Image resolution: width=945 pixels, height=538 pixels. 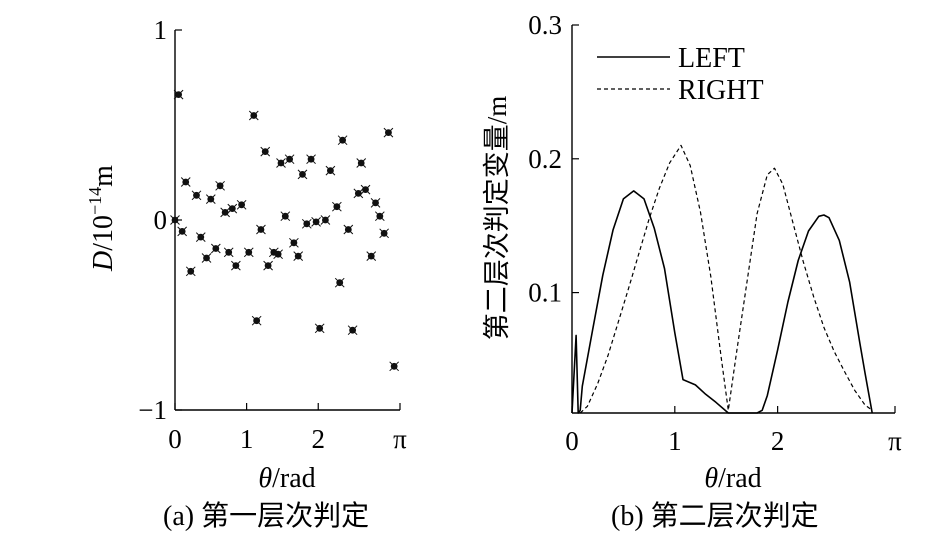 I want to click on scatter-y-tick-label: 0, so click(x=161, y=220).